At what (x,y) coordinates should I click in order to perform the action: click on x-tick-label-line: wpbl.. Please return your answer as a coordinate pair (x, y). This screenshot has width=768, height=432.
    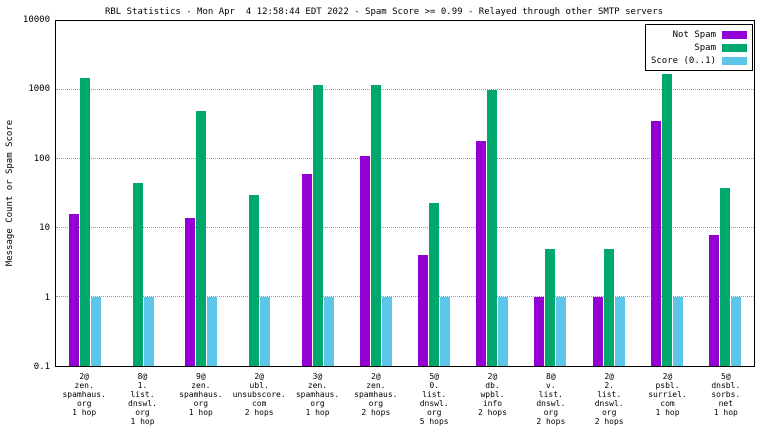
    Looking at the image, I should click on (492, 394).